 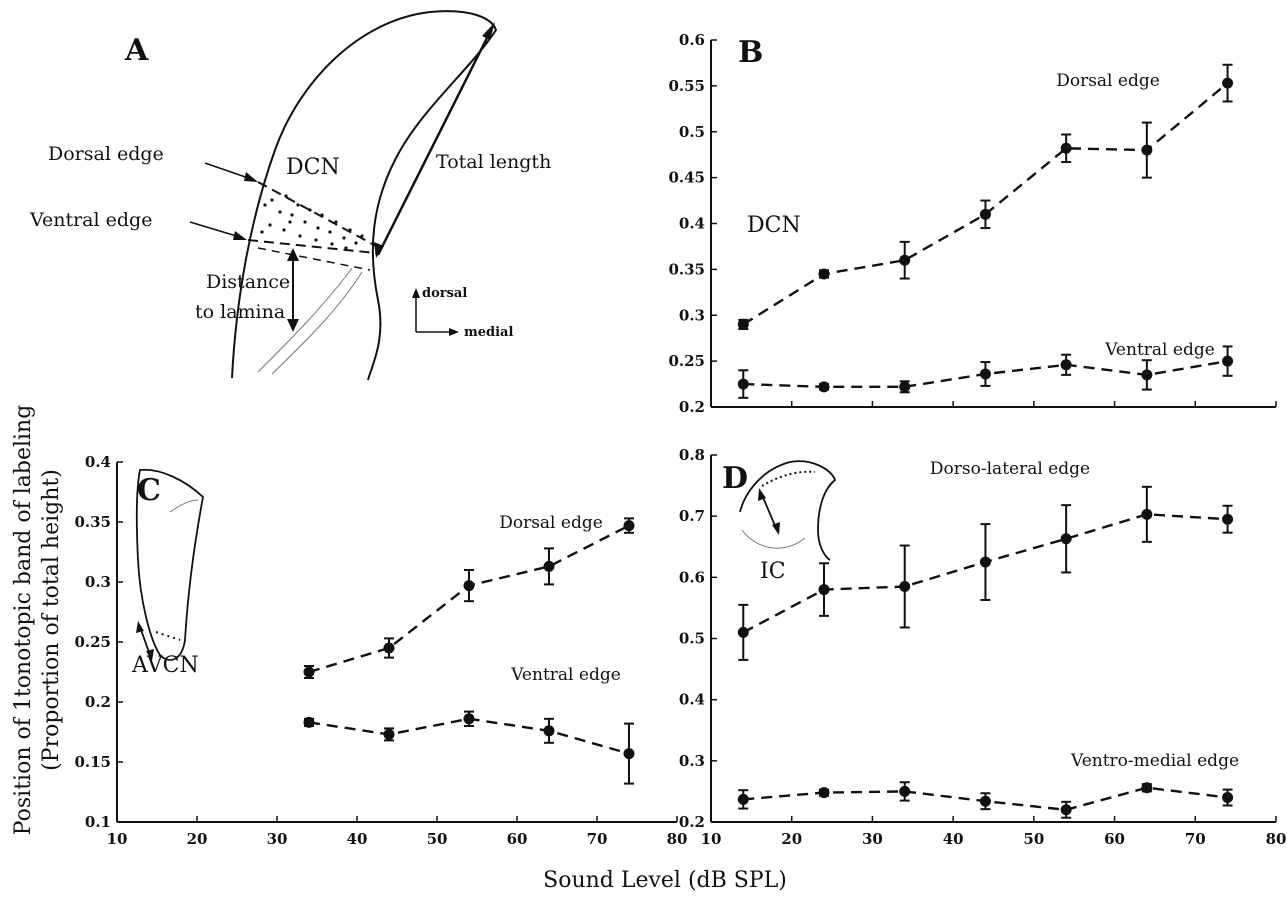 I want to click on band-ventral-dashed, so click(x=312, y=246).